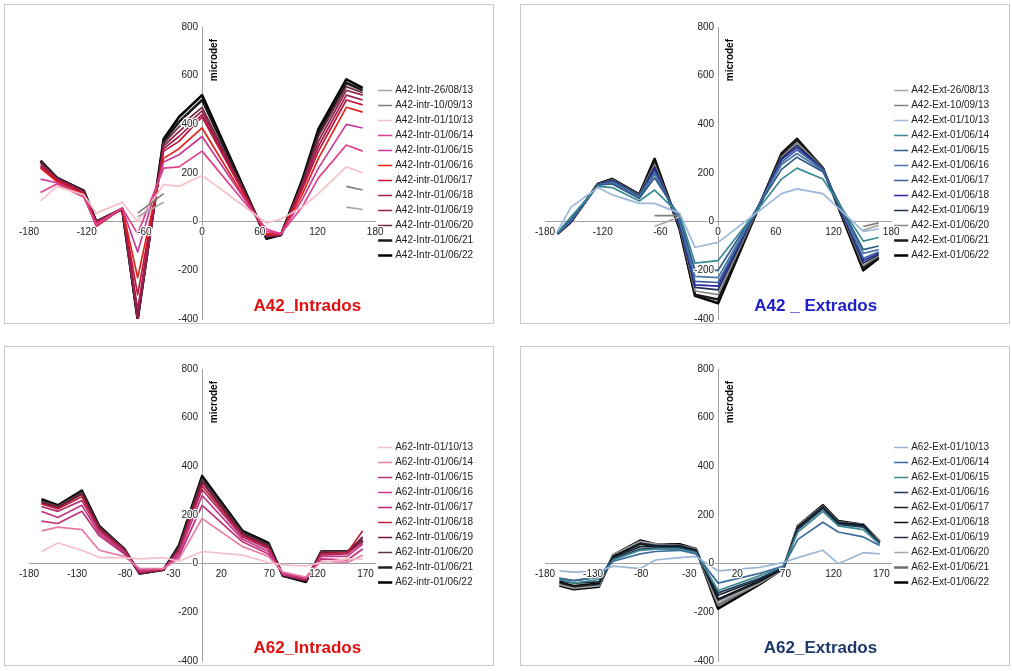 Image resolution: width=1012 pixels, height=671 pixels. I want to click on text: A42 _ Extrados, so click(816, 306).